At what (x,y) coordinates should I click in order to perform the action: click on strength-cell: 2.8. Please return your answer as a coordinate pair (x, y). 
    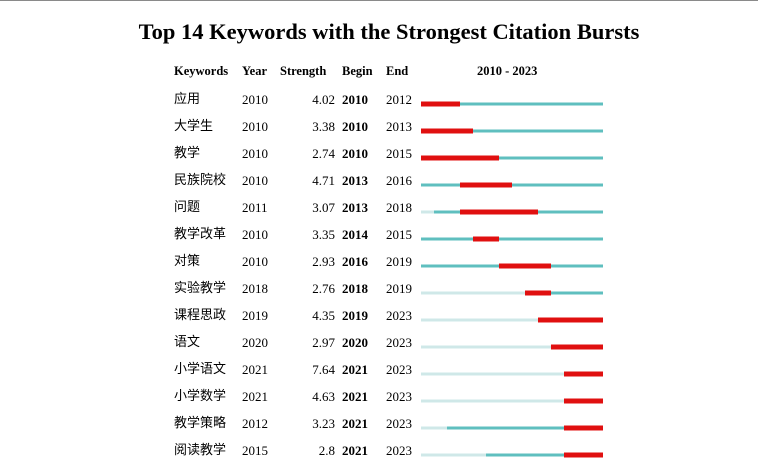
    Looking at the image, I should click on (326, 450).